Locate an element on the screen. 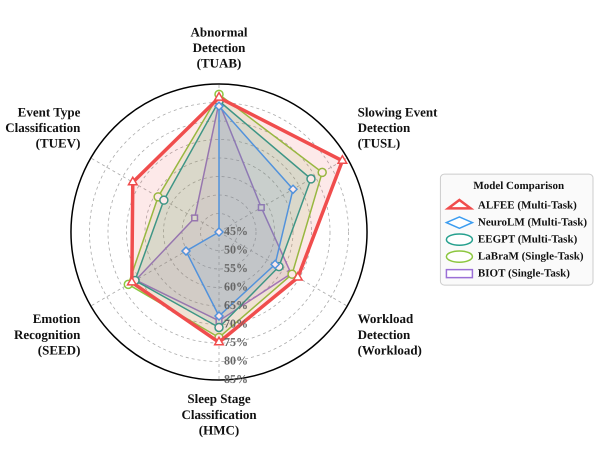  spoke-label: Abnormal Detection (TUAB) is located at coordinates (219, 47).